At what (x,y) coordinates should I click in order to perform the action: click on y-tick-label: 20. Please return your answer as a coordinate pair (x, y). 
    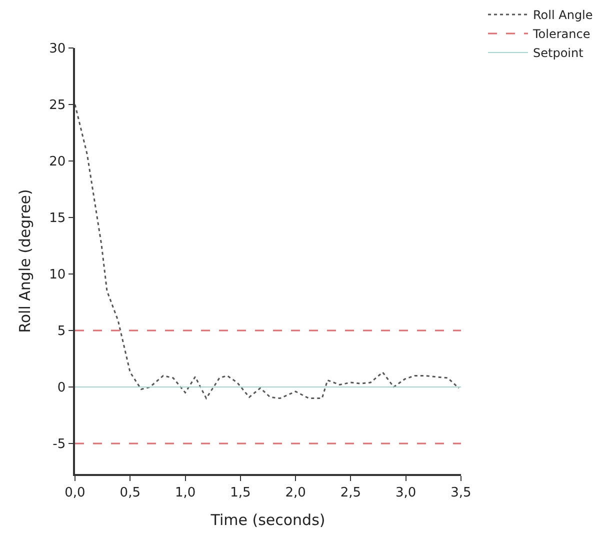
    Looking at the image, I should click on (57, 162).